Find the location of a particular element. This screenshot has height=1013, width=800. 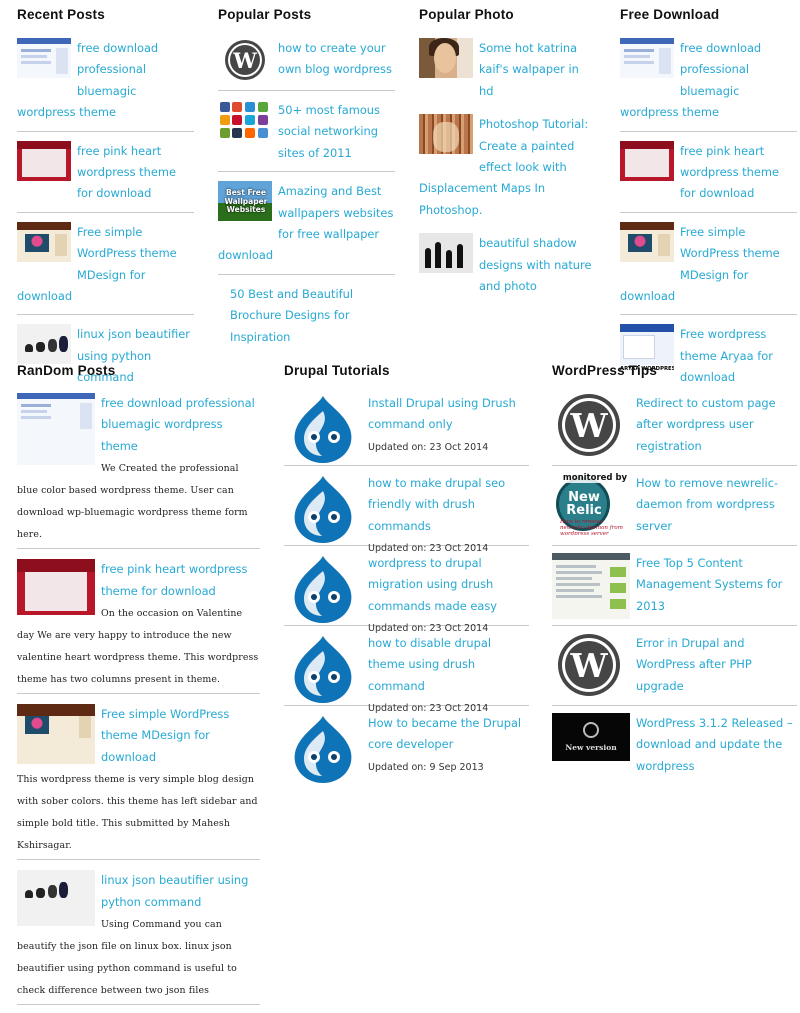

widget-title: Recent Posts is located at coordinates (61, 14).